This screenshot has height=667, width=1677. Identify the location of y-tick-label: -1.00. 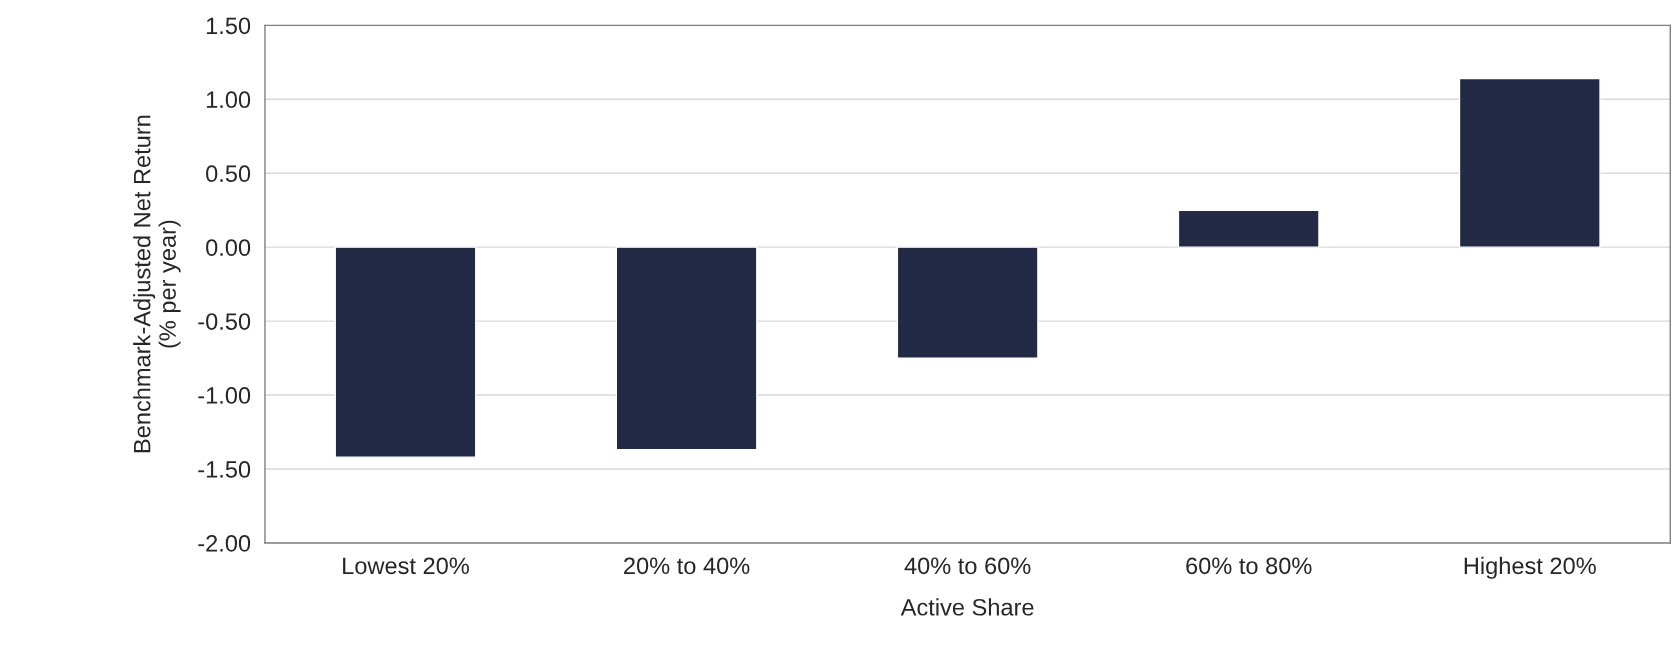
(224, 395).